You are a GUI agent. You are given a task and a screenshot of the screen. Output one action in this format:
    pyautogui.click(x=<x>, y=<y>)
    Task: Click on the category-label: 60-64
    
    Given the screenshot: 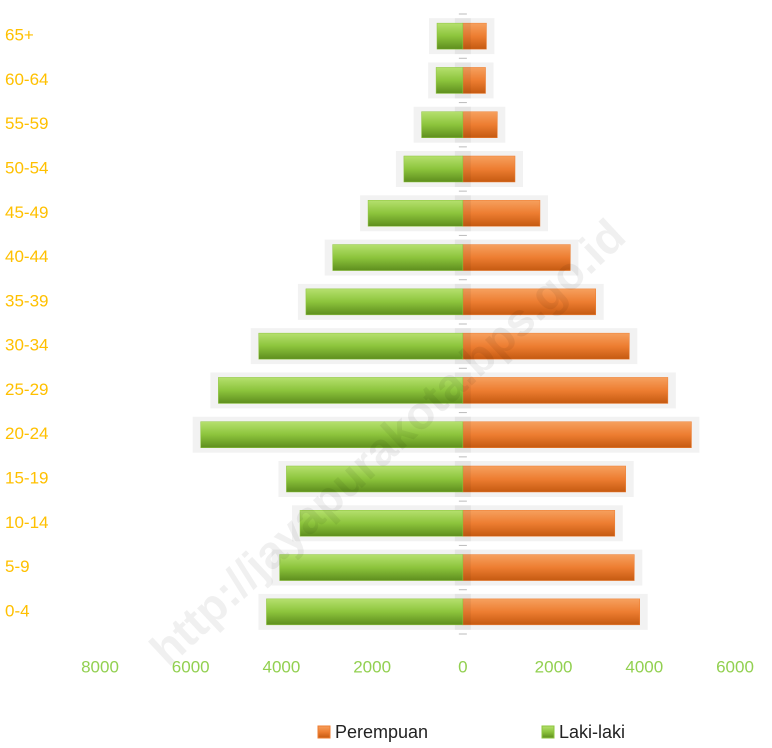 What is the action you would take?
    pyautogui.click(x=26, y=79)
    